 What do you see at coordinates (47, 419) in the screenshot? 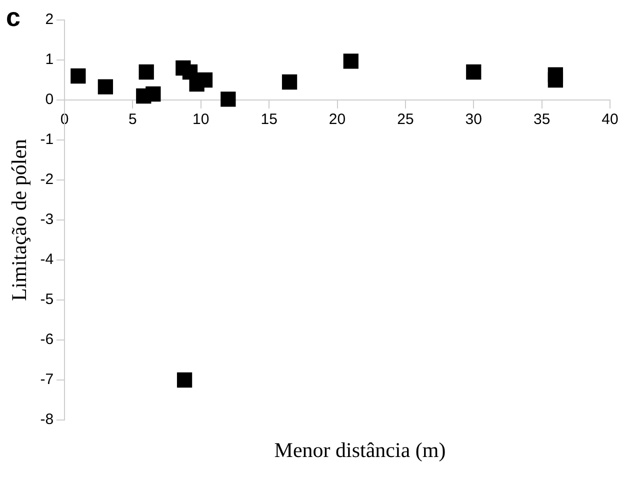
I see `y-tick-label: -8` at bounding box center [47, 419].